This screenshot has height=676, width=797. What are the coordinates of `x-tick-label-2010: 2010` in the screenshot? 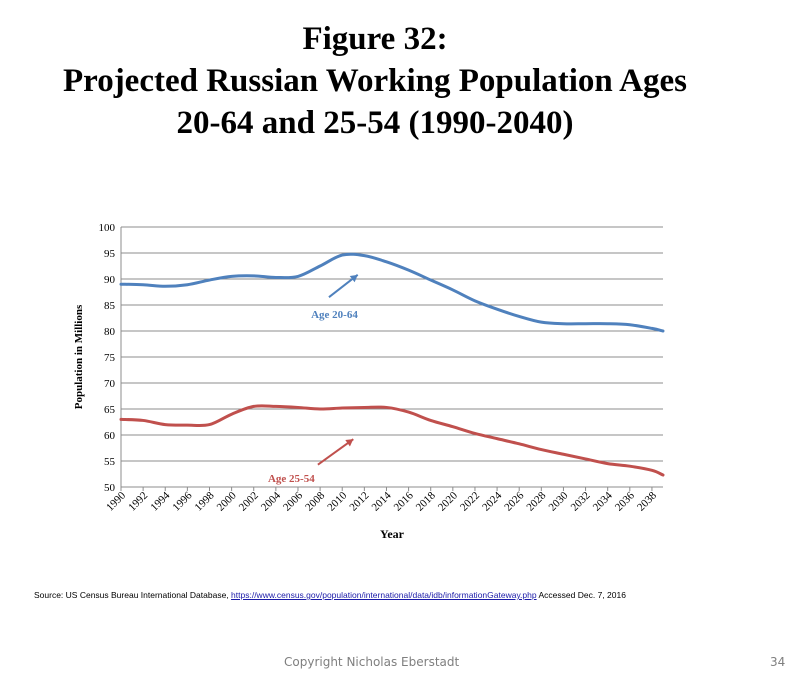 It's located at (337, 501).